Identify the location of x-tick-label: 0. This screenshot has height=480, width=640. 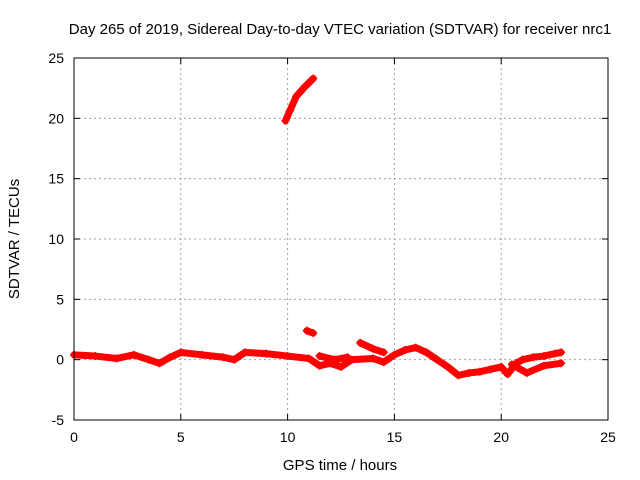
(74, 437).